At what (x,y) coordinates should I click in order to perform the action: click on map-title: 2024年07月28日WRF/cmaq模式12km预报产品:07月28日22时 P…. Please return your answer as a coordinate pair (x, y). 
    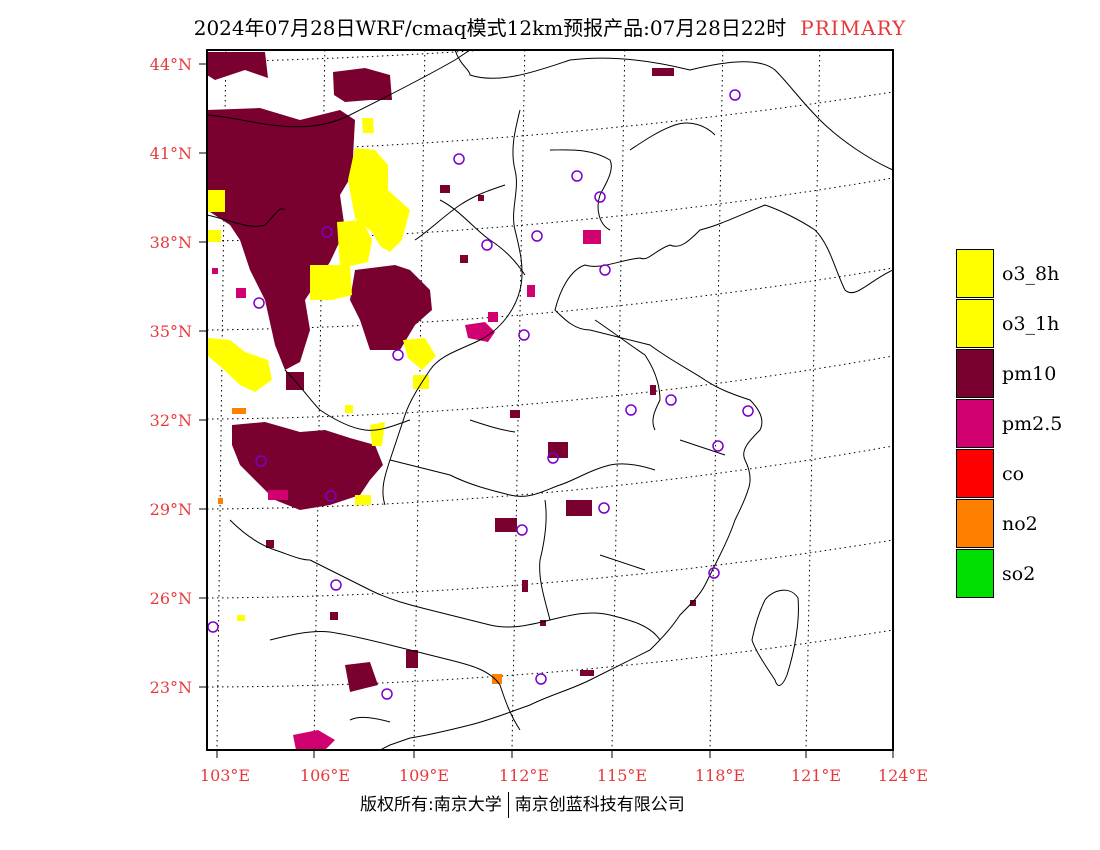
    Looking at the image, I should click on (550, 26).